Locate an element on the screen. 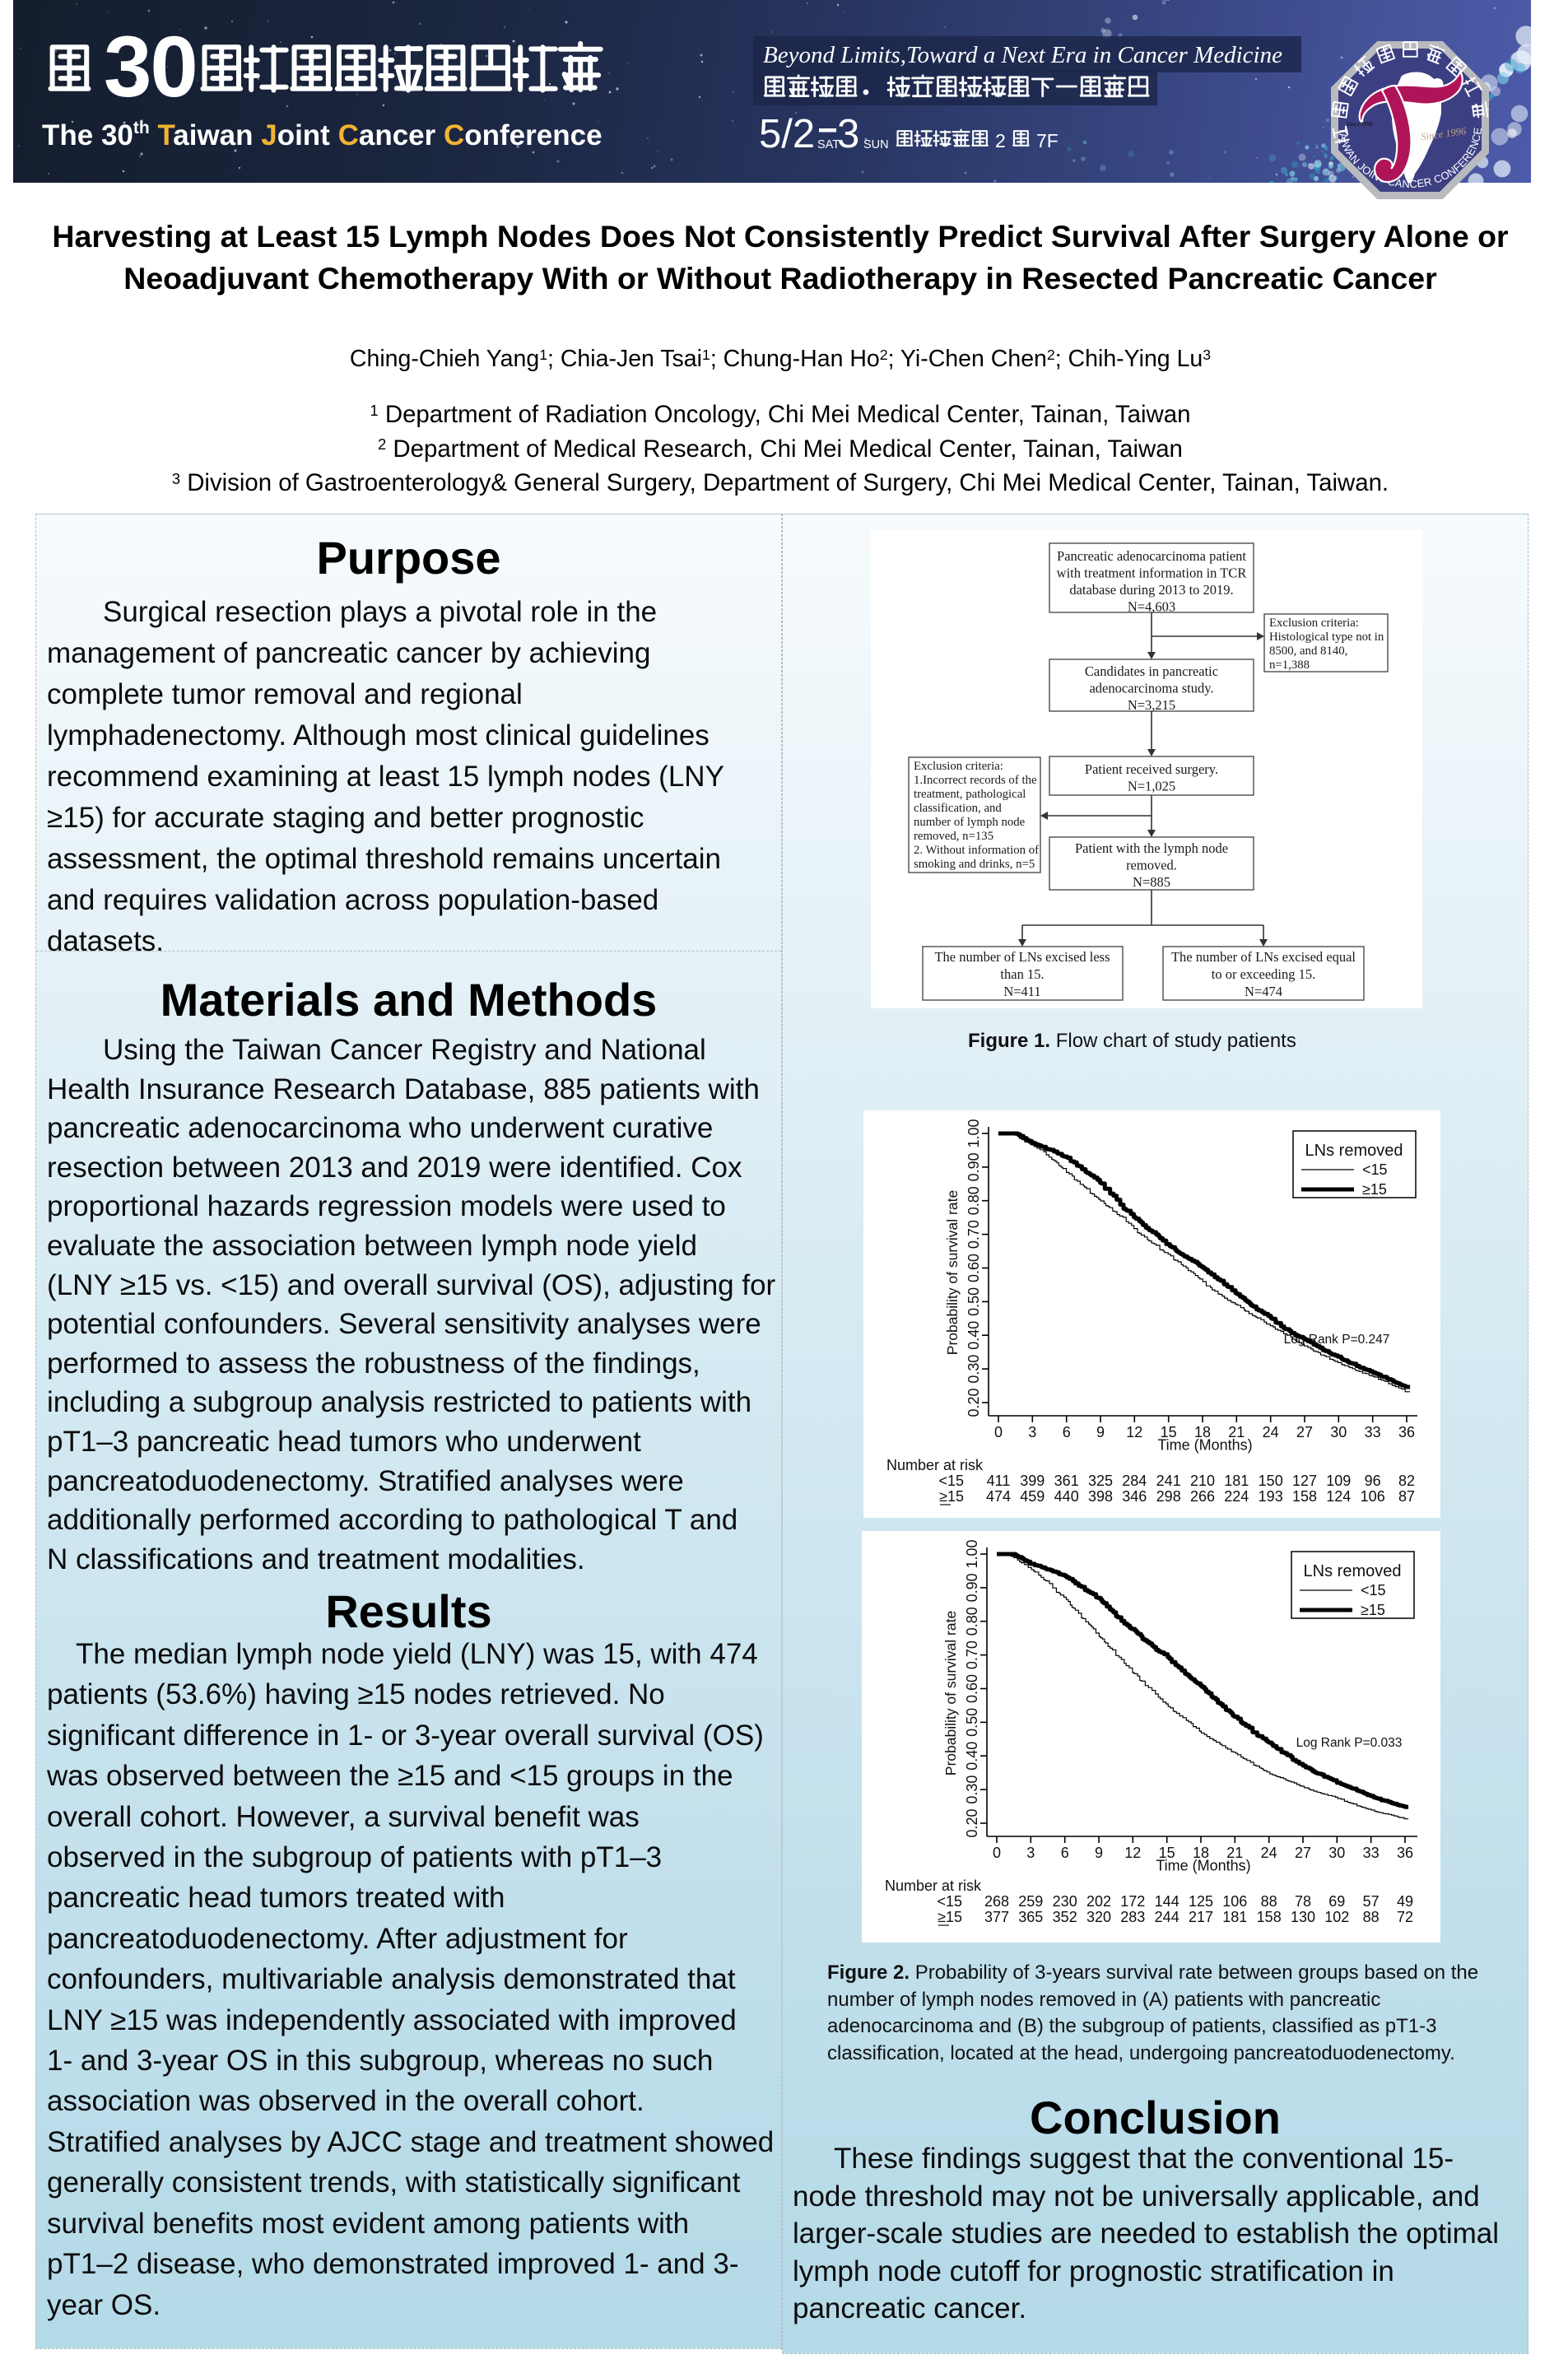 The height and width of the screenshot is (2364, 1568). svg-text: Since 1996 is located at coordinates (1360, 124).